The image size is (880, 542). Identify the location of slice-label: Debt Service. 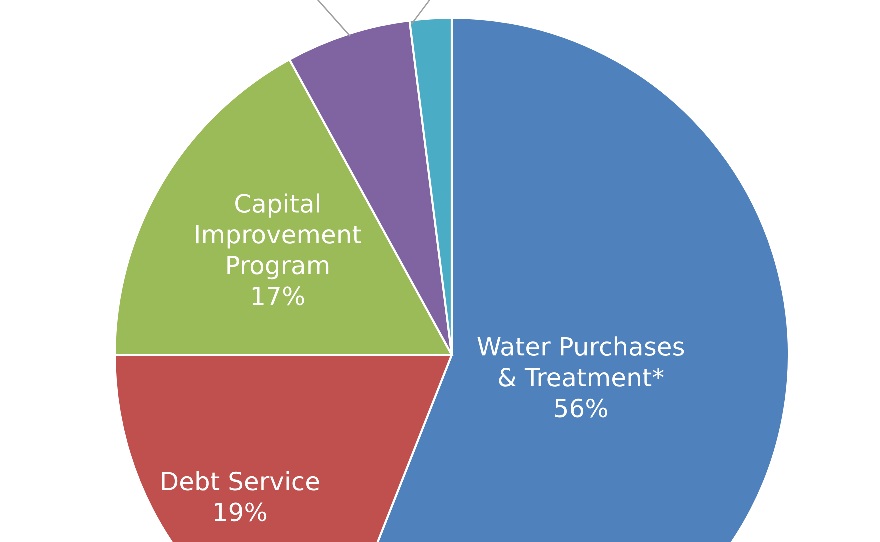
(241, 481).